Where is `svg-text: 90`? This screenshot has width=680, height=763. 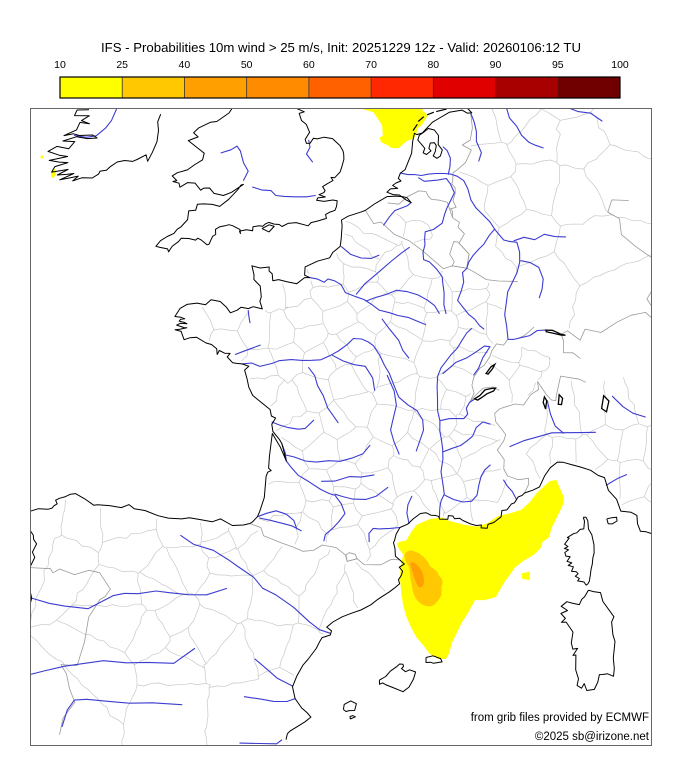 svg-text: 90 is located at coordinates (496, 65).